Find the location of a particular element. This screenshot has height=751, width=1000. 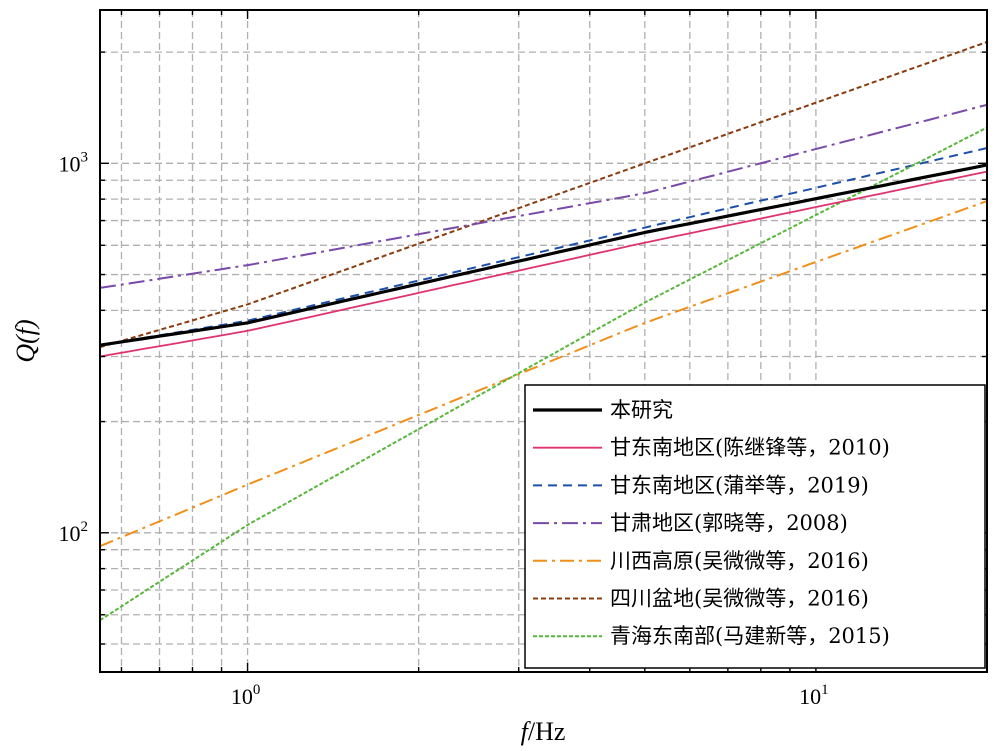

x-axis-label-unit: /Hz is located at coordinates (547, 731).